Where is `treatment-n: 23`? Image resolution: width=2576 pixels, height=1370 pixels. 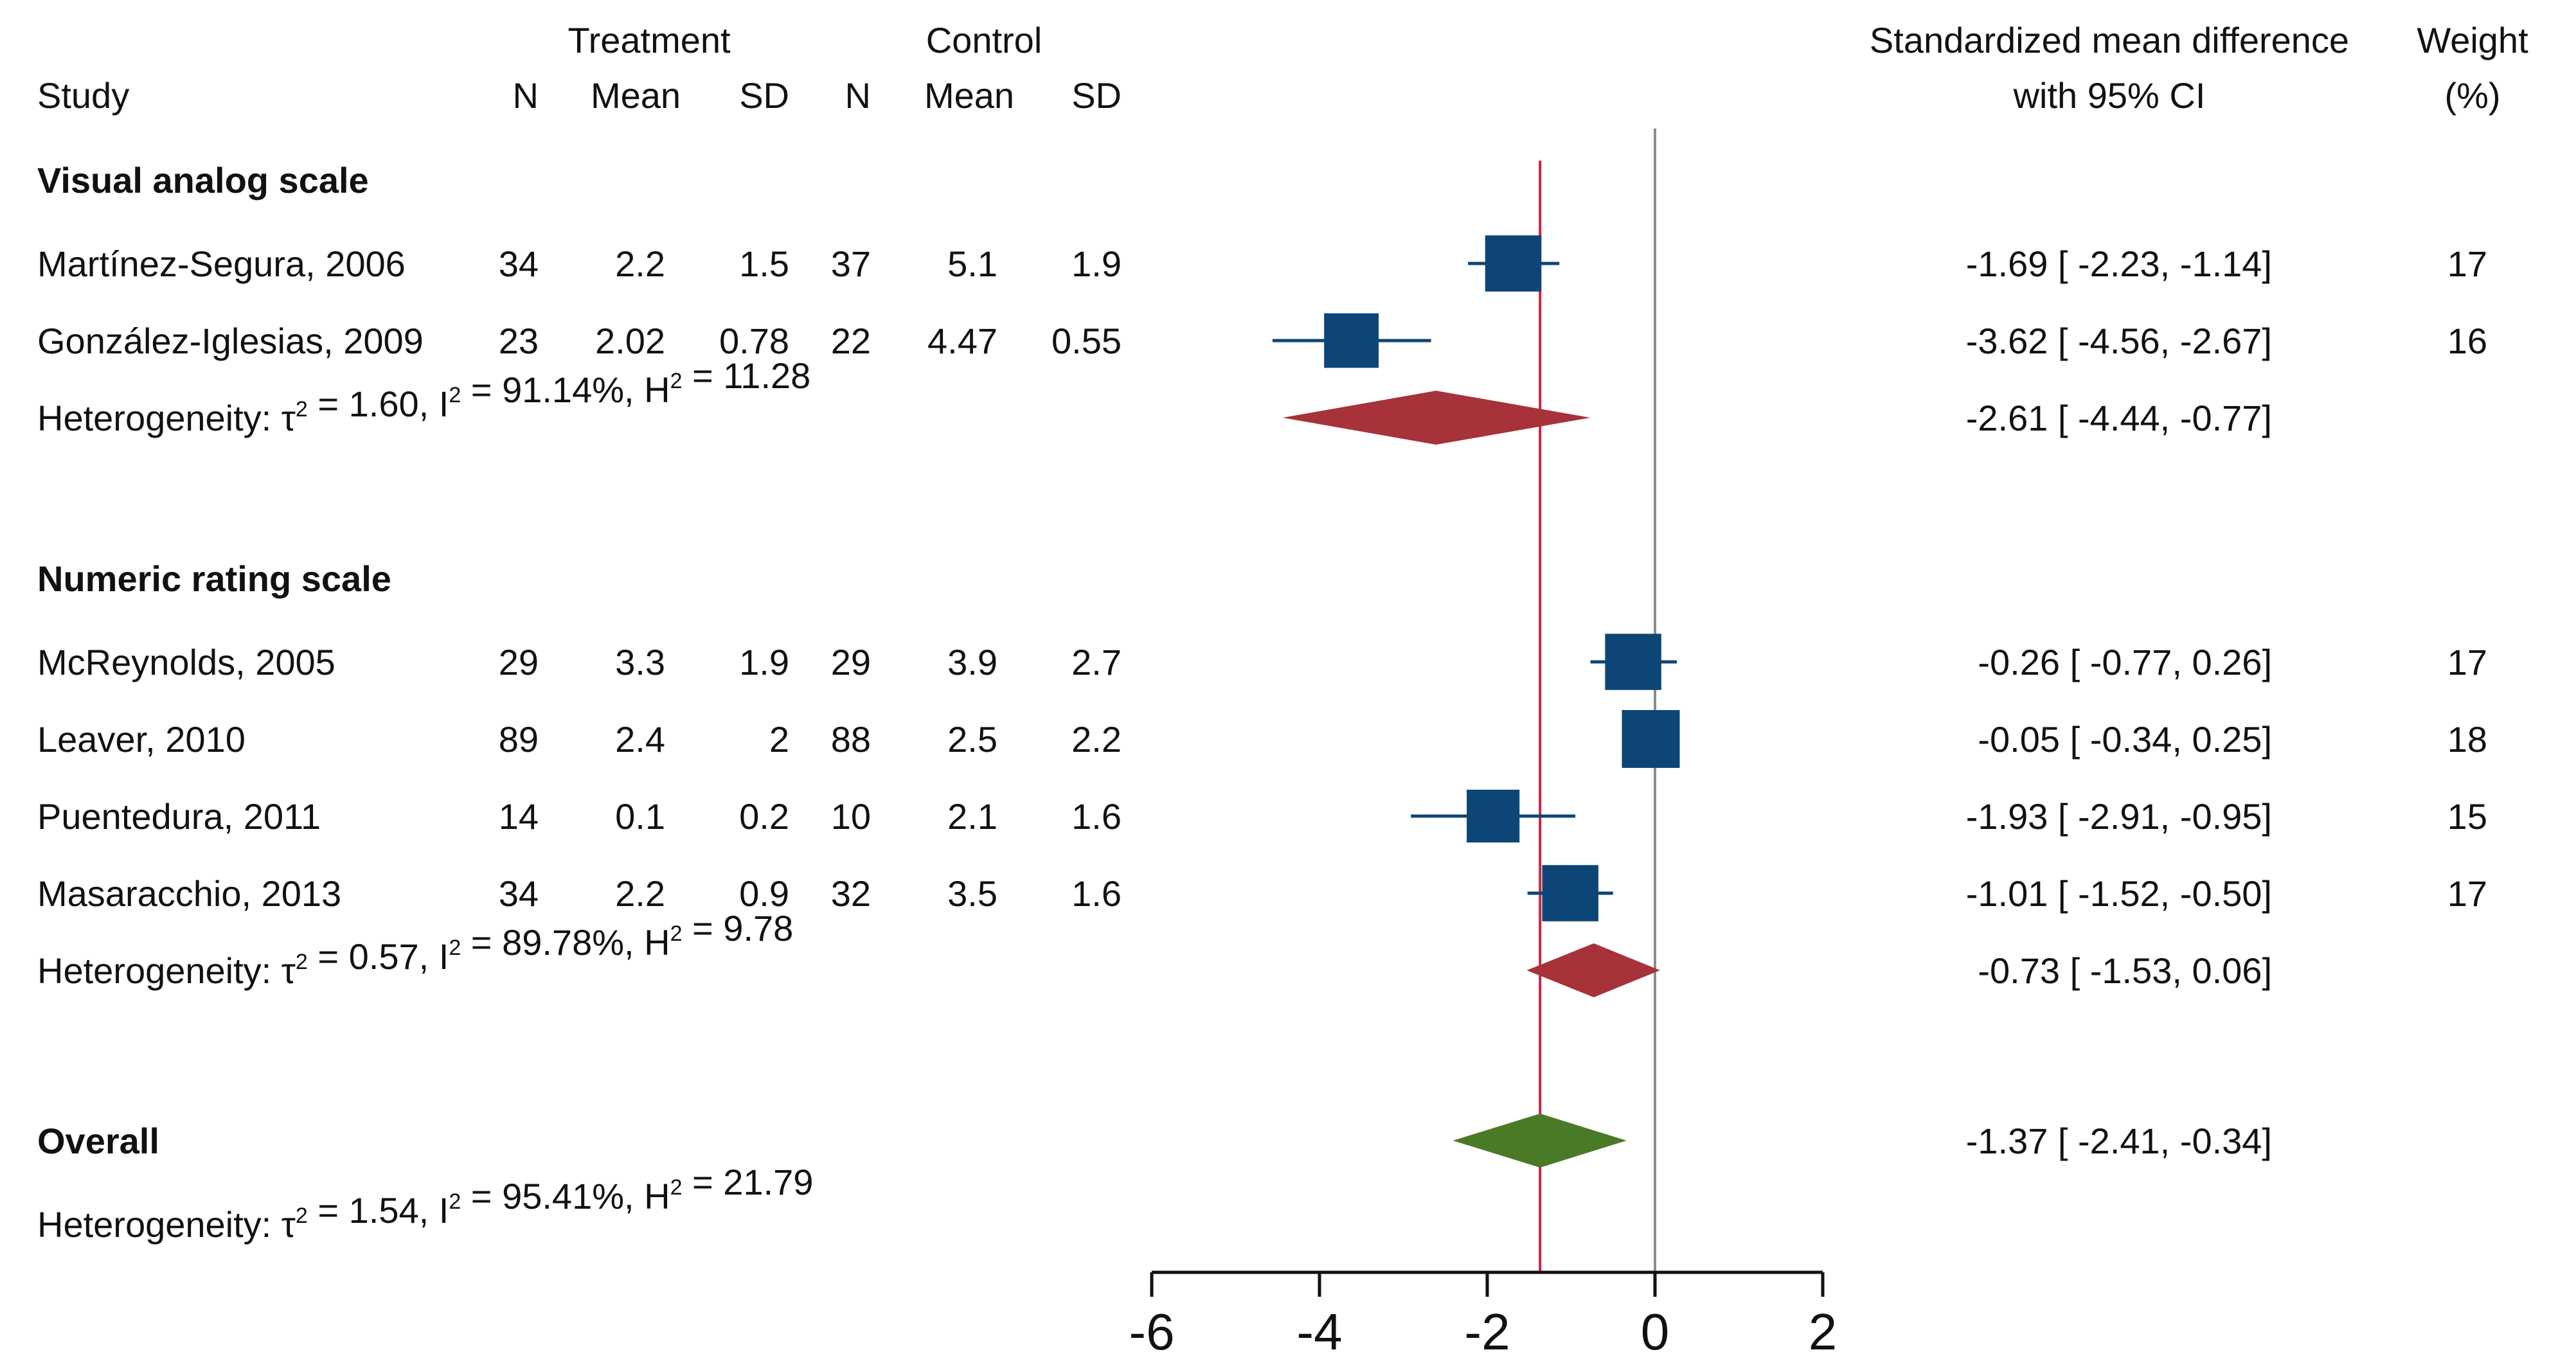
treatment-n: 23 is located at coordinates (519, 341).